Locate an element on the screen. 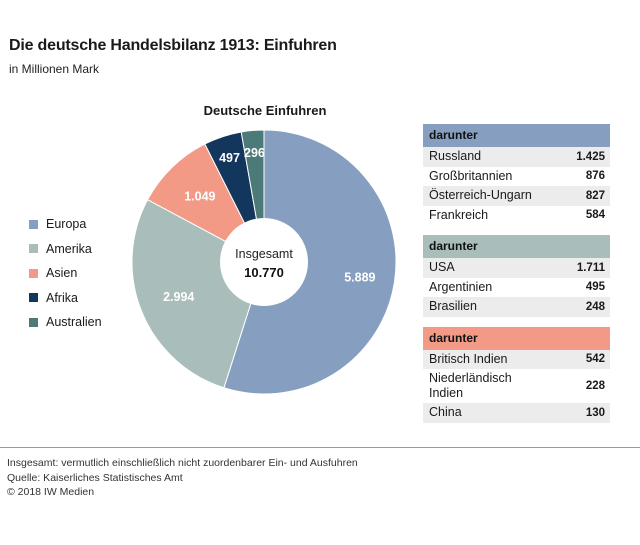  row-name: Großbritannien is located at coordinates (471, 175).